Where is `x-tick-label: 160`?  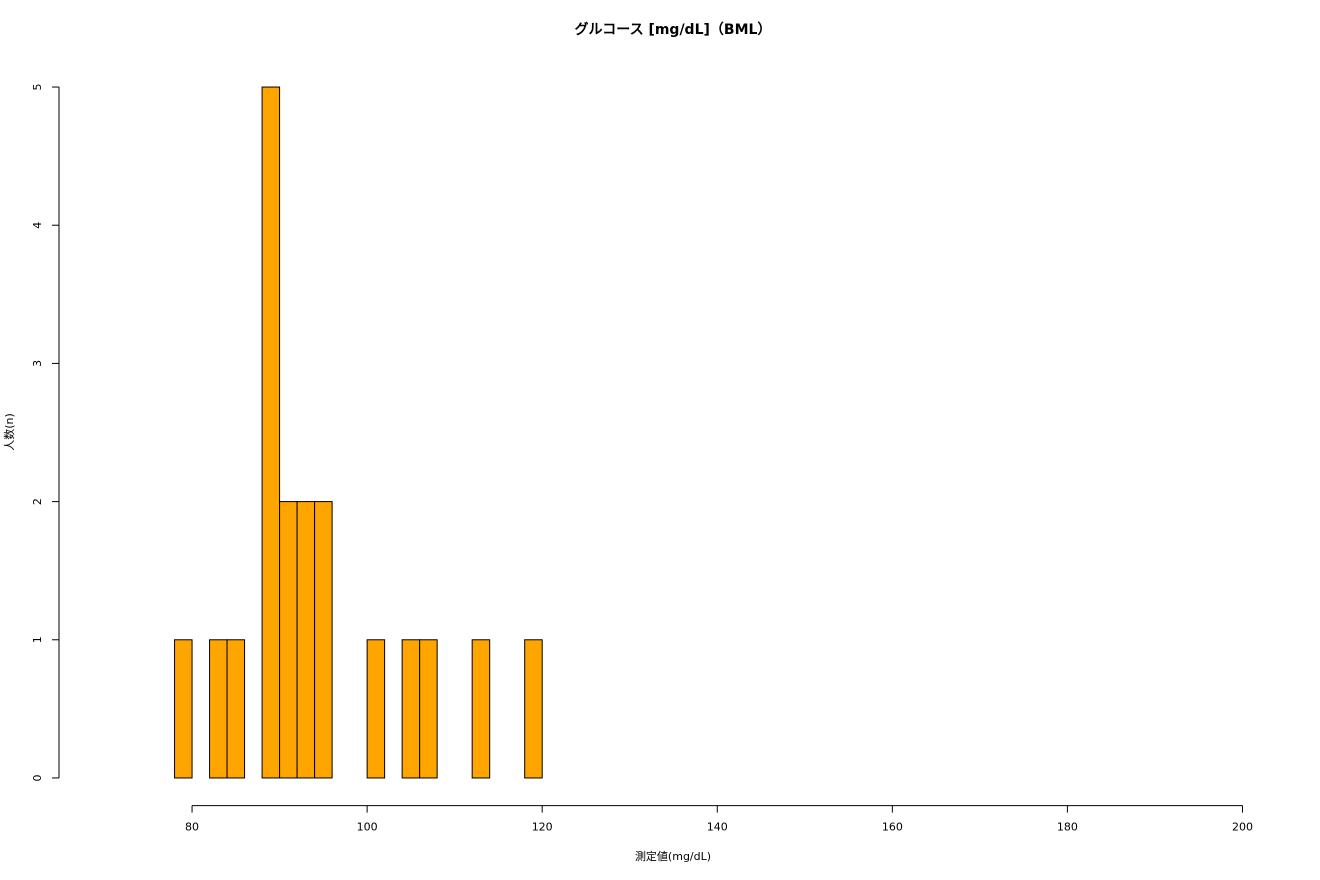
x-tick-label: 160 is located at coordinates (892, 827).